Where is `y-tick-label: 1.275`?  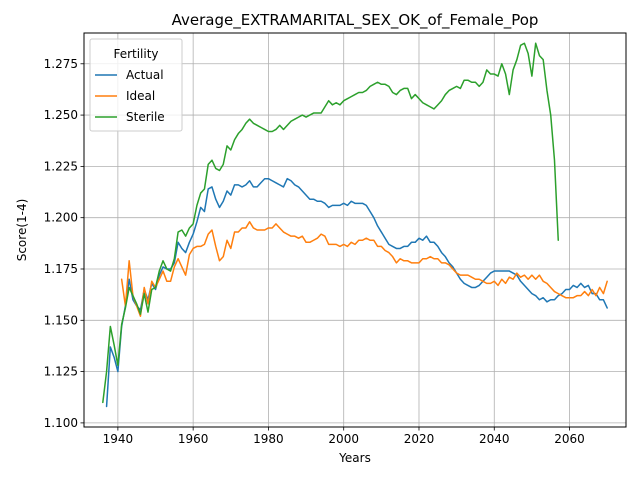
y-tick-label: 1.275 is located at coordinates (61, 64).